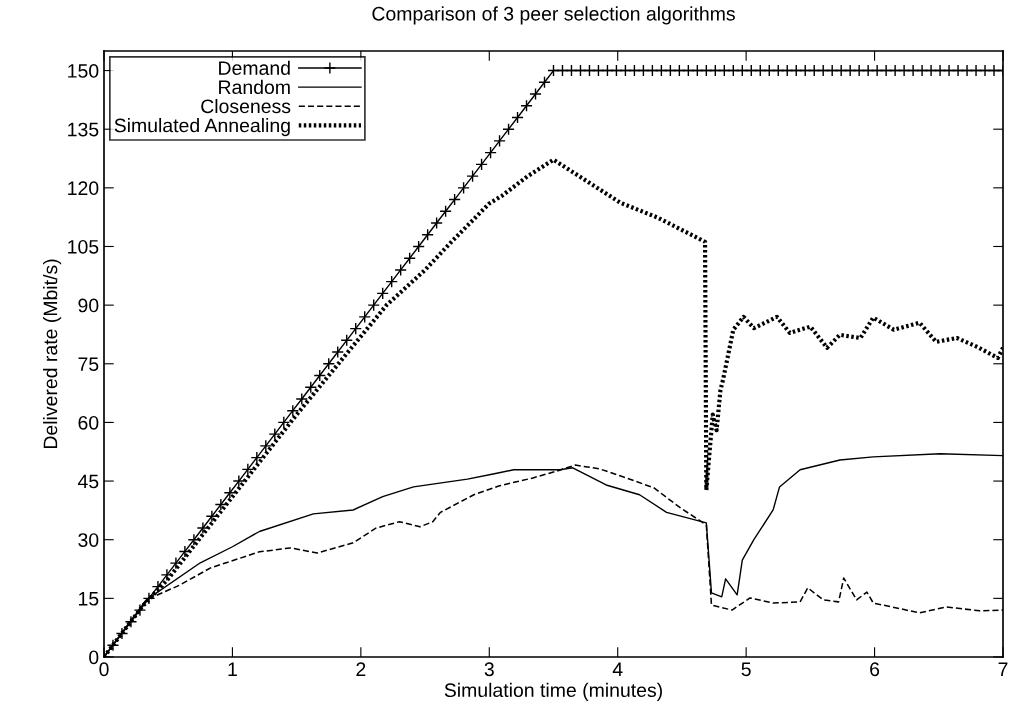 The width and height of the screenshot is (1018, 723). What do you see at coordinates (254, 67) in the screenshot?
I see `legend-label: Demand` at bounding box center [254, 67].